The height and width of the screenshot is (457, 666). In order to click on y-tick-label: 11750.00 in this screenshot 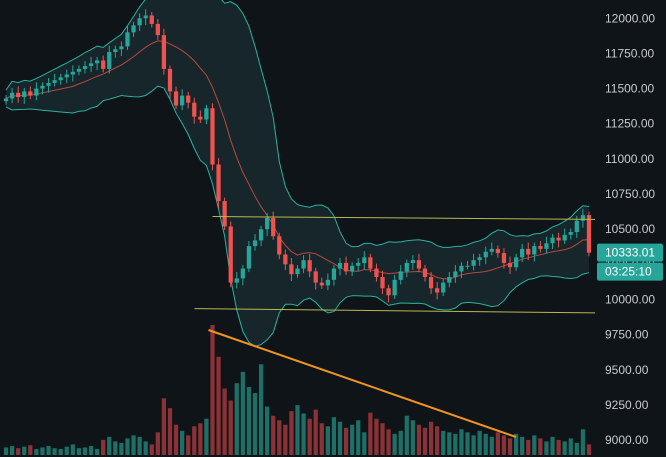, I will do `click(629, 53)`.